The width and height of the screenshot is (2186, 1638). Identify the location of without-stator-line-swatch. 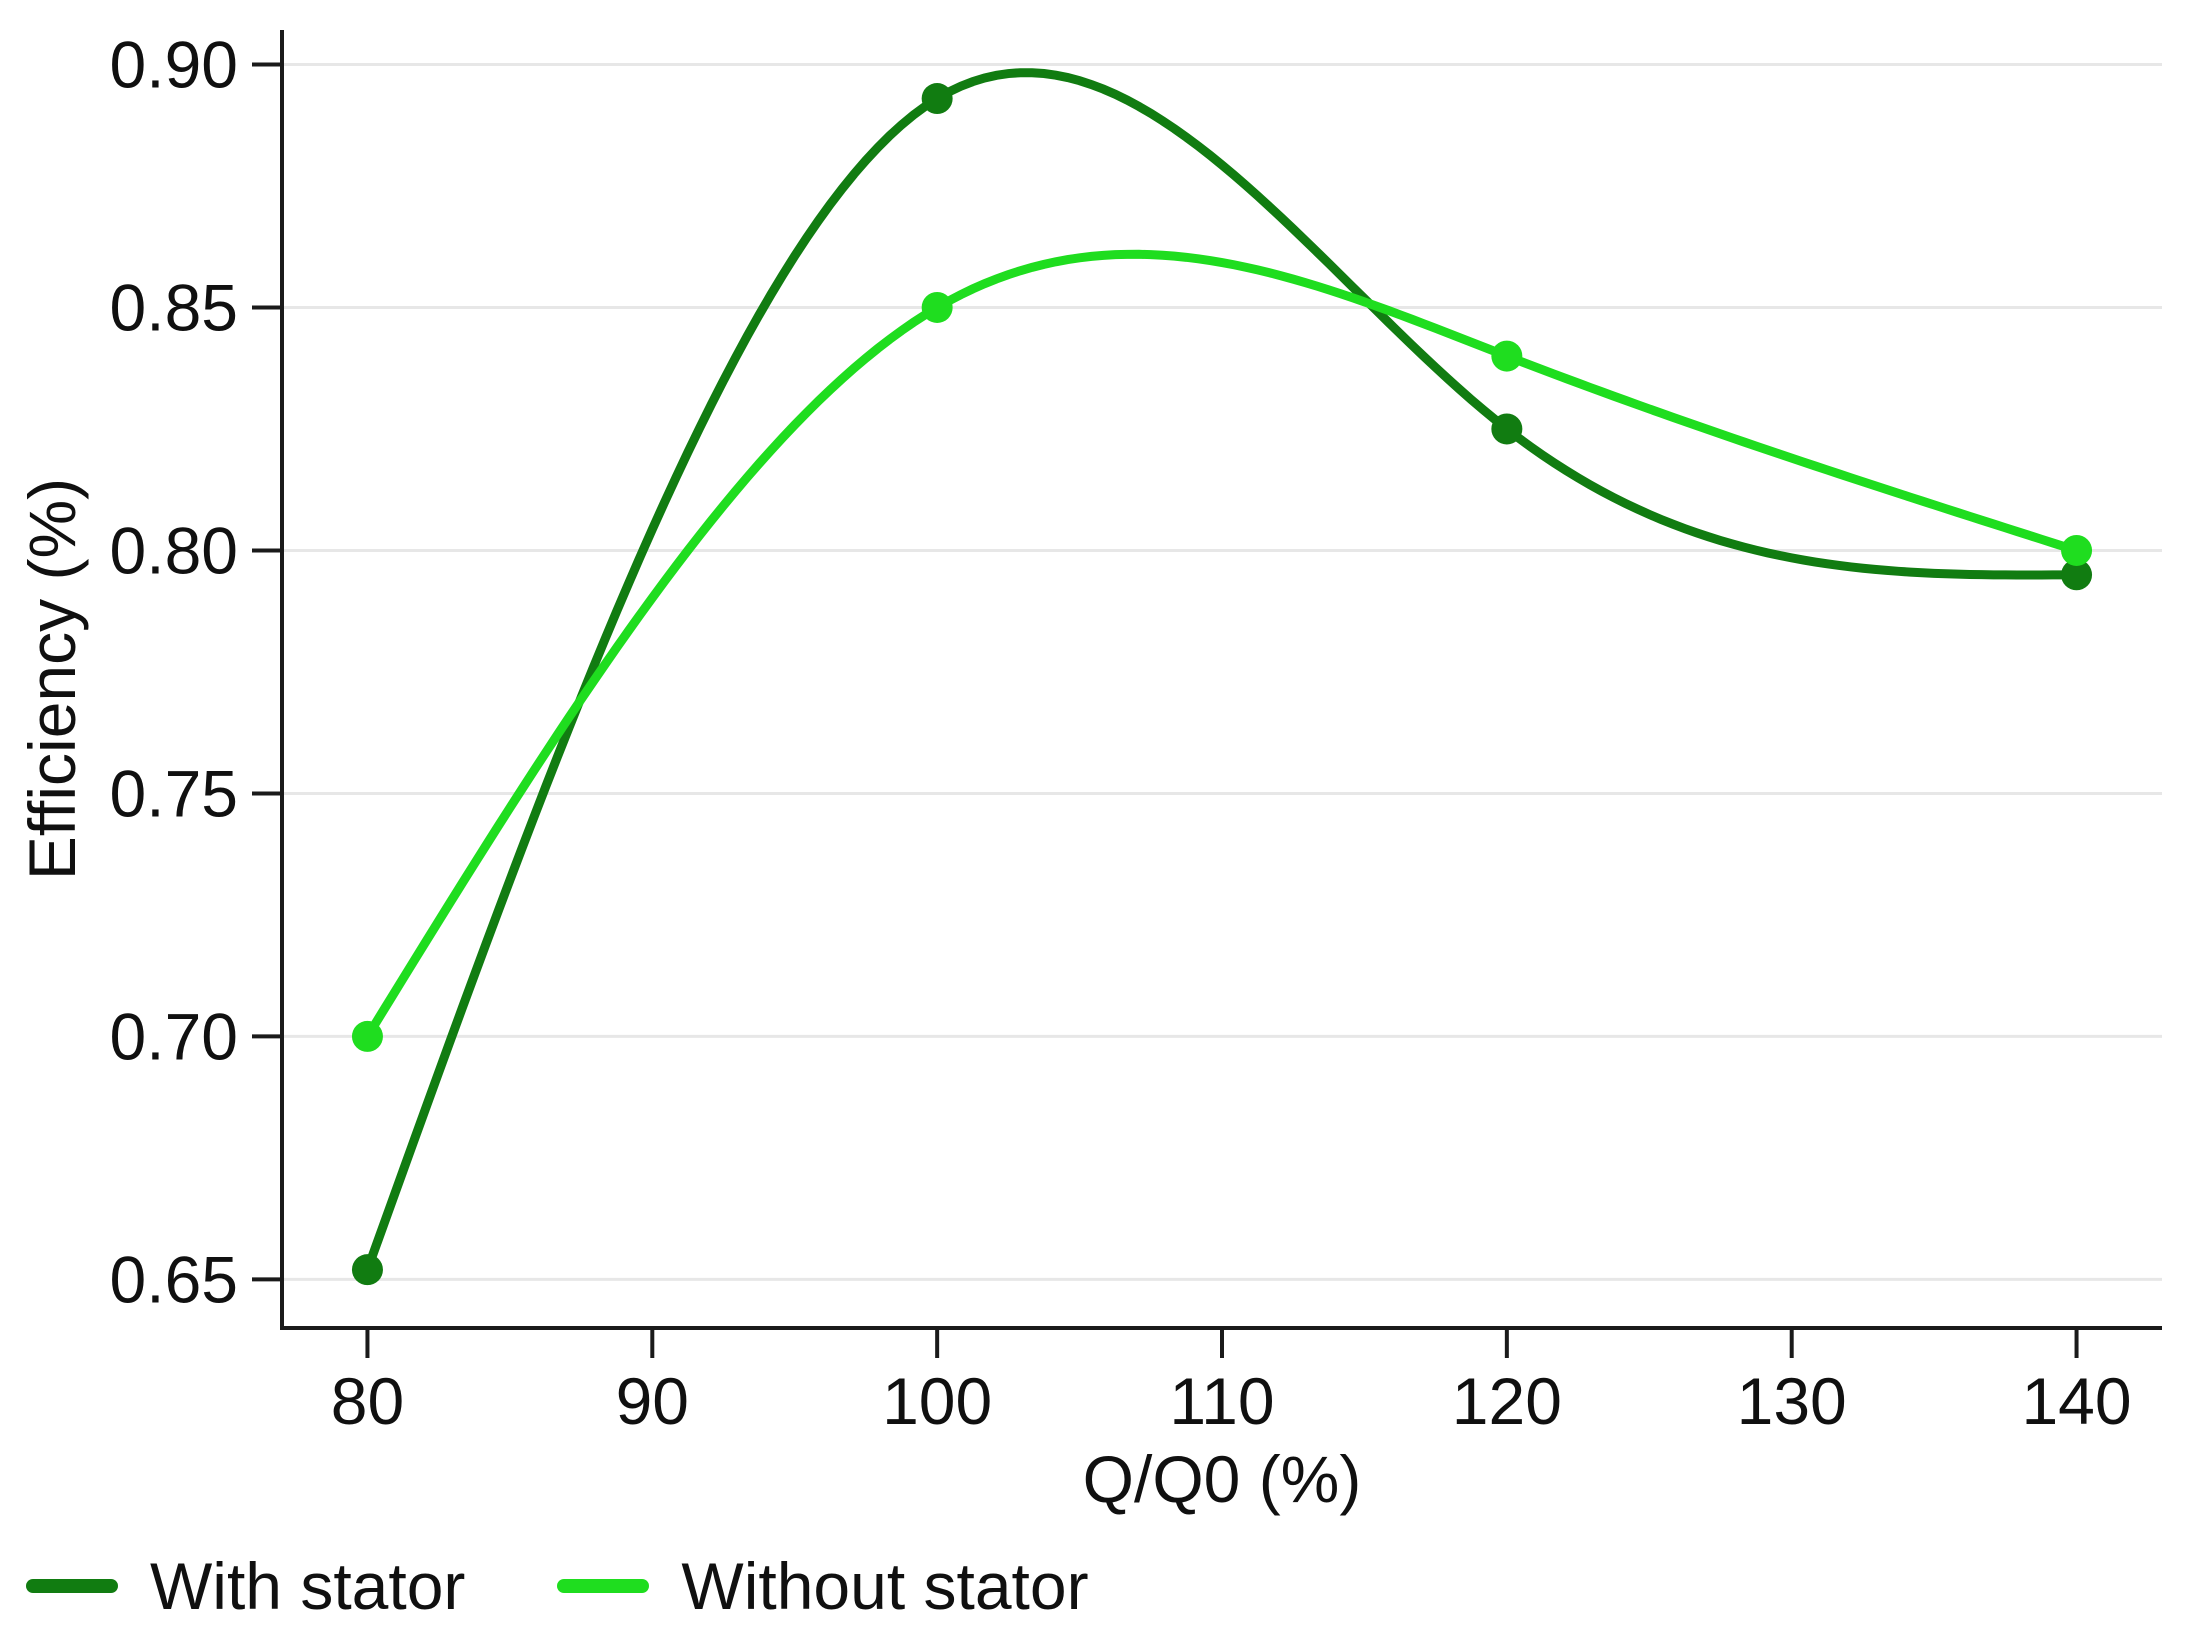
(603, 1586).